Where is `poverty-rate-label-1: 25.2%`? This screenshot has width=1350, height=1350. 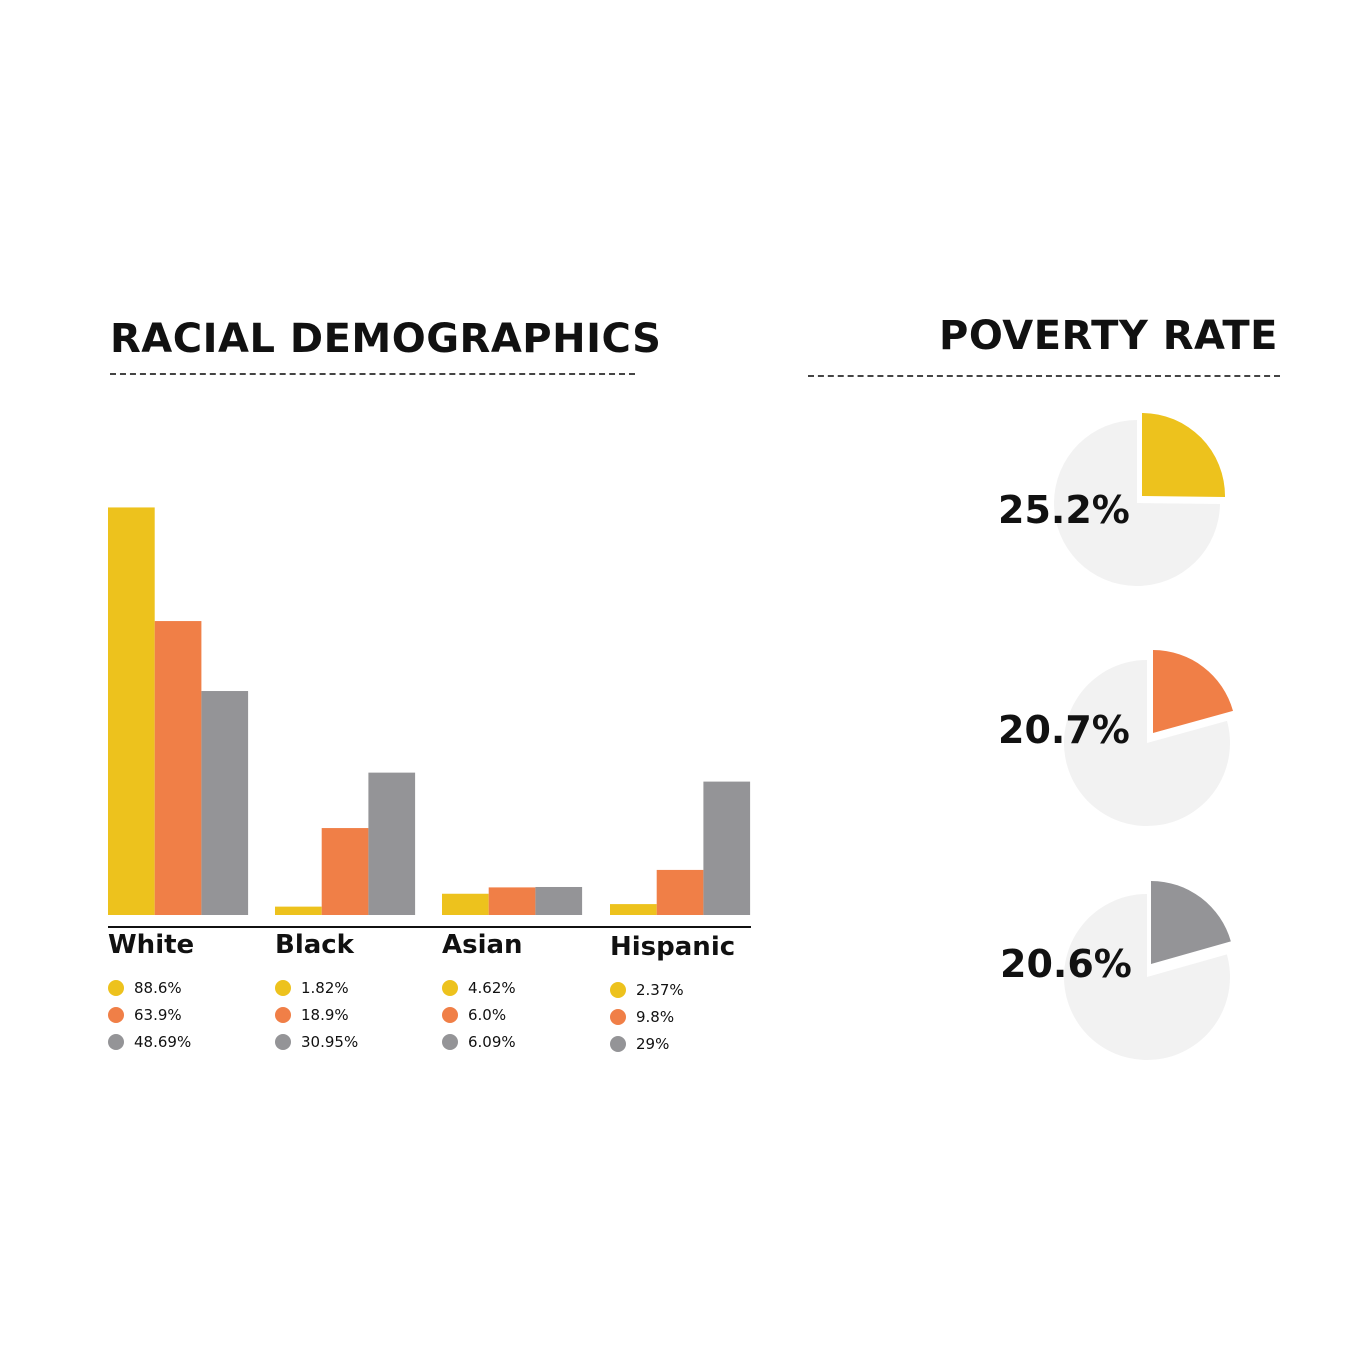 poverty-rate-label-1: 25.2% is located at coordinates (1064, 510).